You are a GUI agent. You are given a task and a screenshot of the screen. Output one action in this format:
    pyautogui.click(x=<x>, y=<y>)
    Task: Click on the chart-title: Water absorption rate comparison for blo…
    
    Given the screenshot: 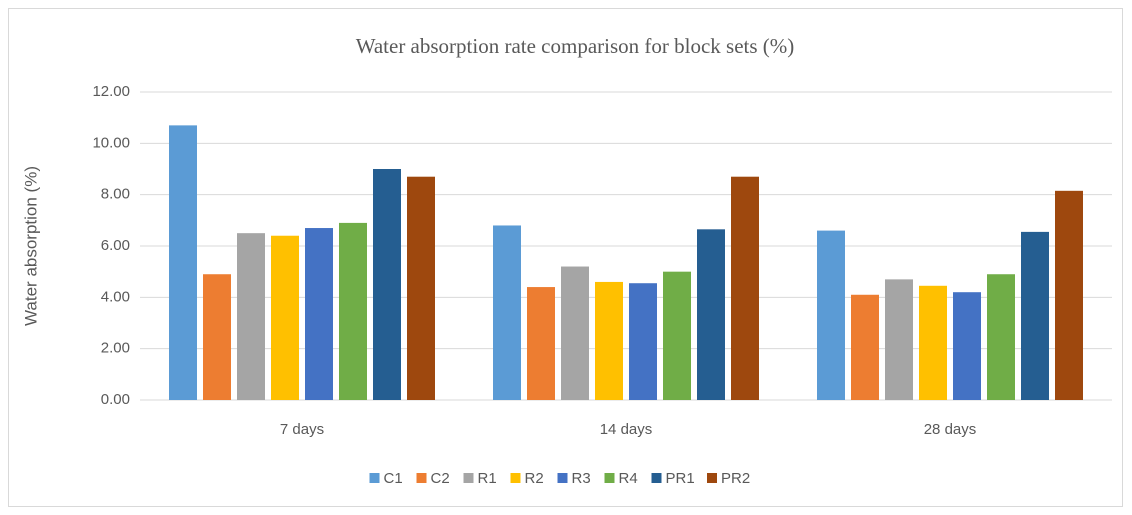 What is the action you would take?
    pyautogui.click(x=575, y=46)
    